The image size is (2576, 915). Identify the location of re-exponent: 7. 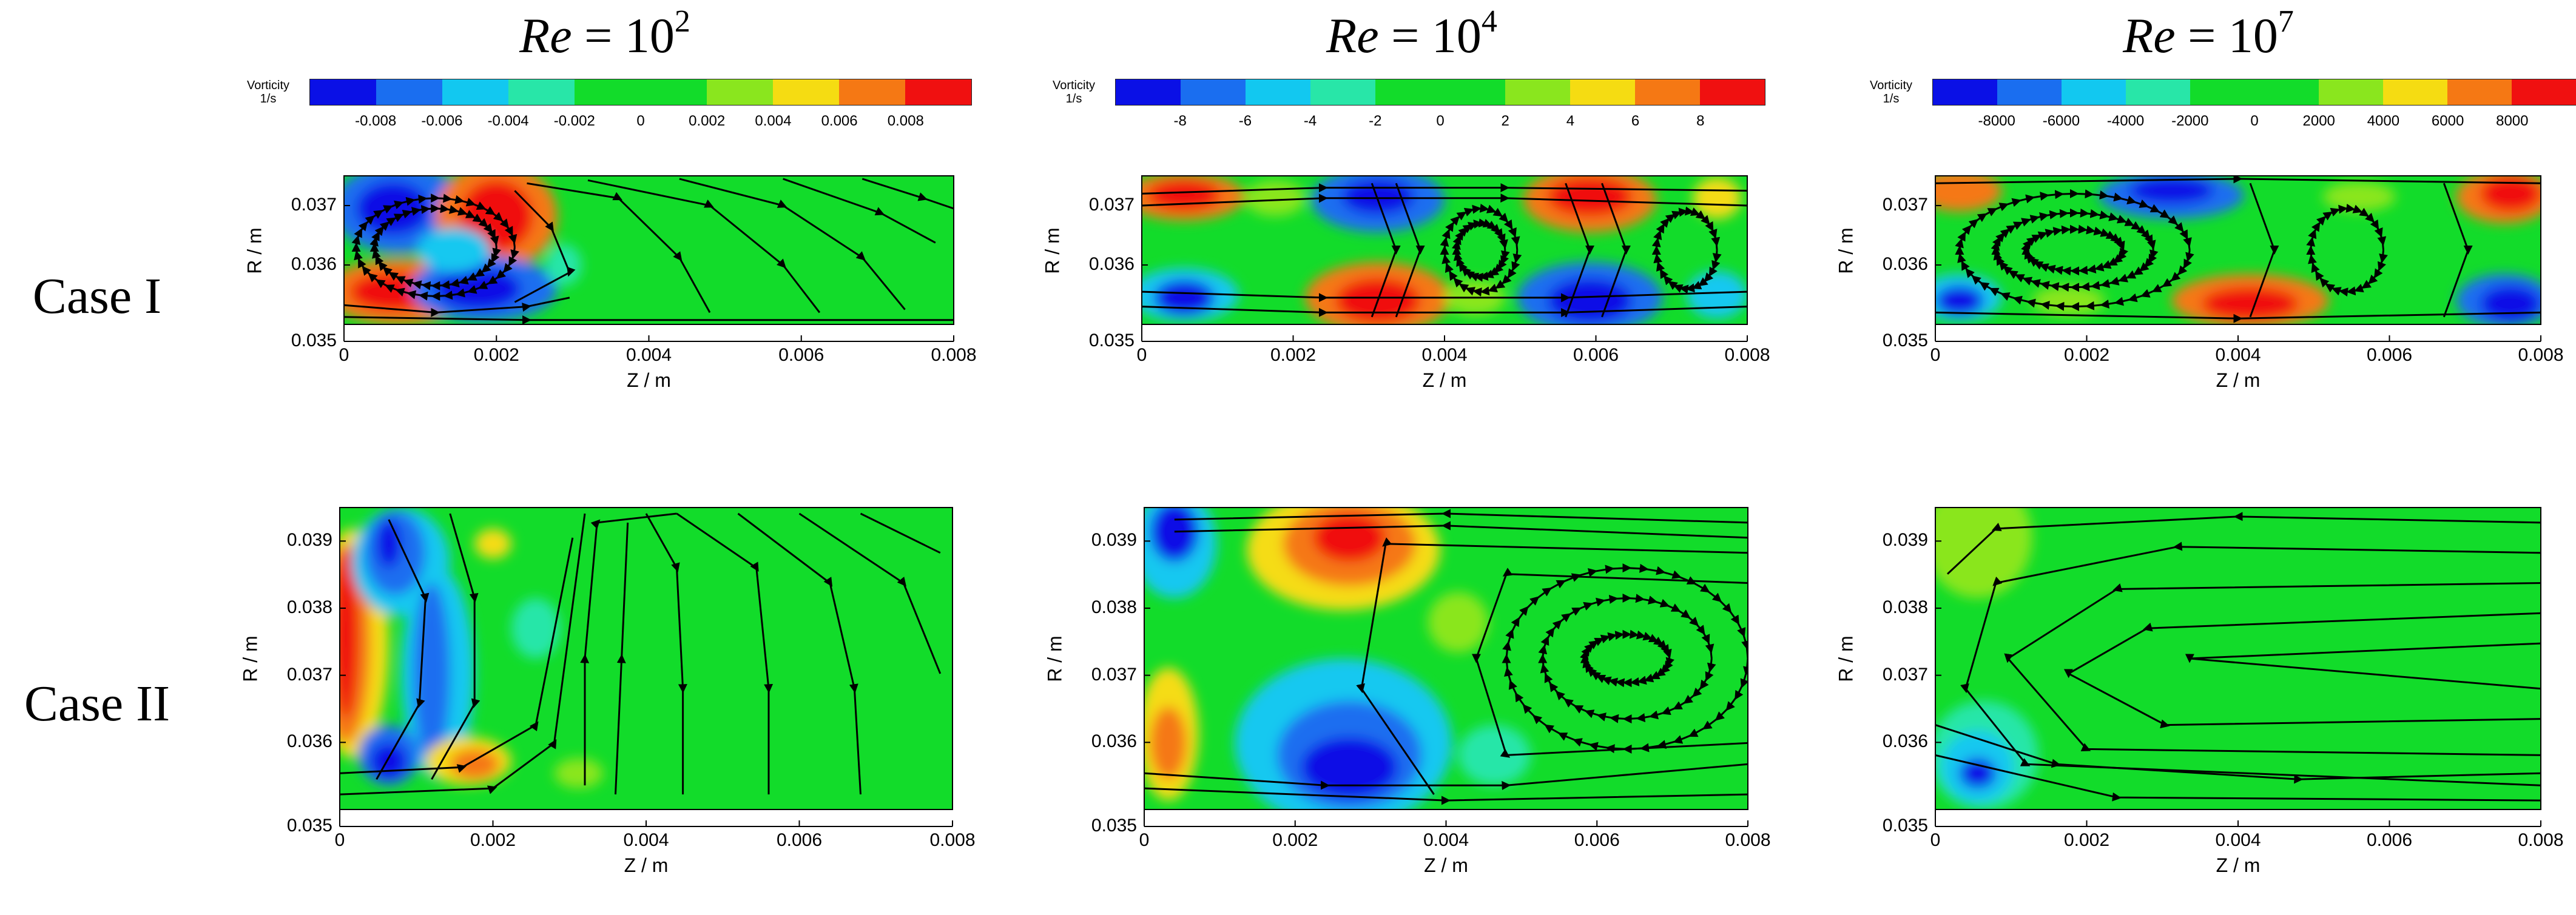
(2286, 21).